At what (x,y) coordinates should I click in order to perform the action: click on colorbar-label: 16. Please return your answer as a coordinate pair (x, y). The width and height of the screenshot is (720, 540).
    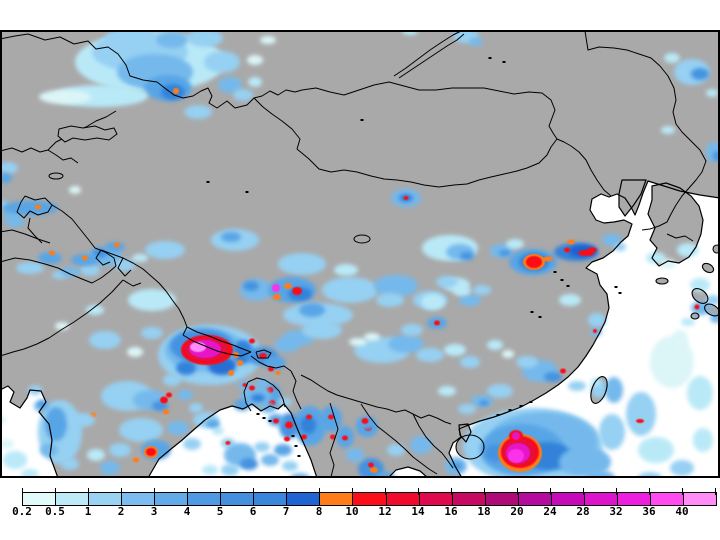
    Looking at the image, I should click on (451, 511).